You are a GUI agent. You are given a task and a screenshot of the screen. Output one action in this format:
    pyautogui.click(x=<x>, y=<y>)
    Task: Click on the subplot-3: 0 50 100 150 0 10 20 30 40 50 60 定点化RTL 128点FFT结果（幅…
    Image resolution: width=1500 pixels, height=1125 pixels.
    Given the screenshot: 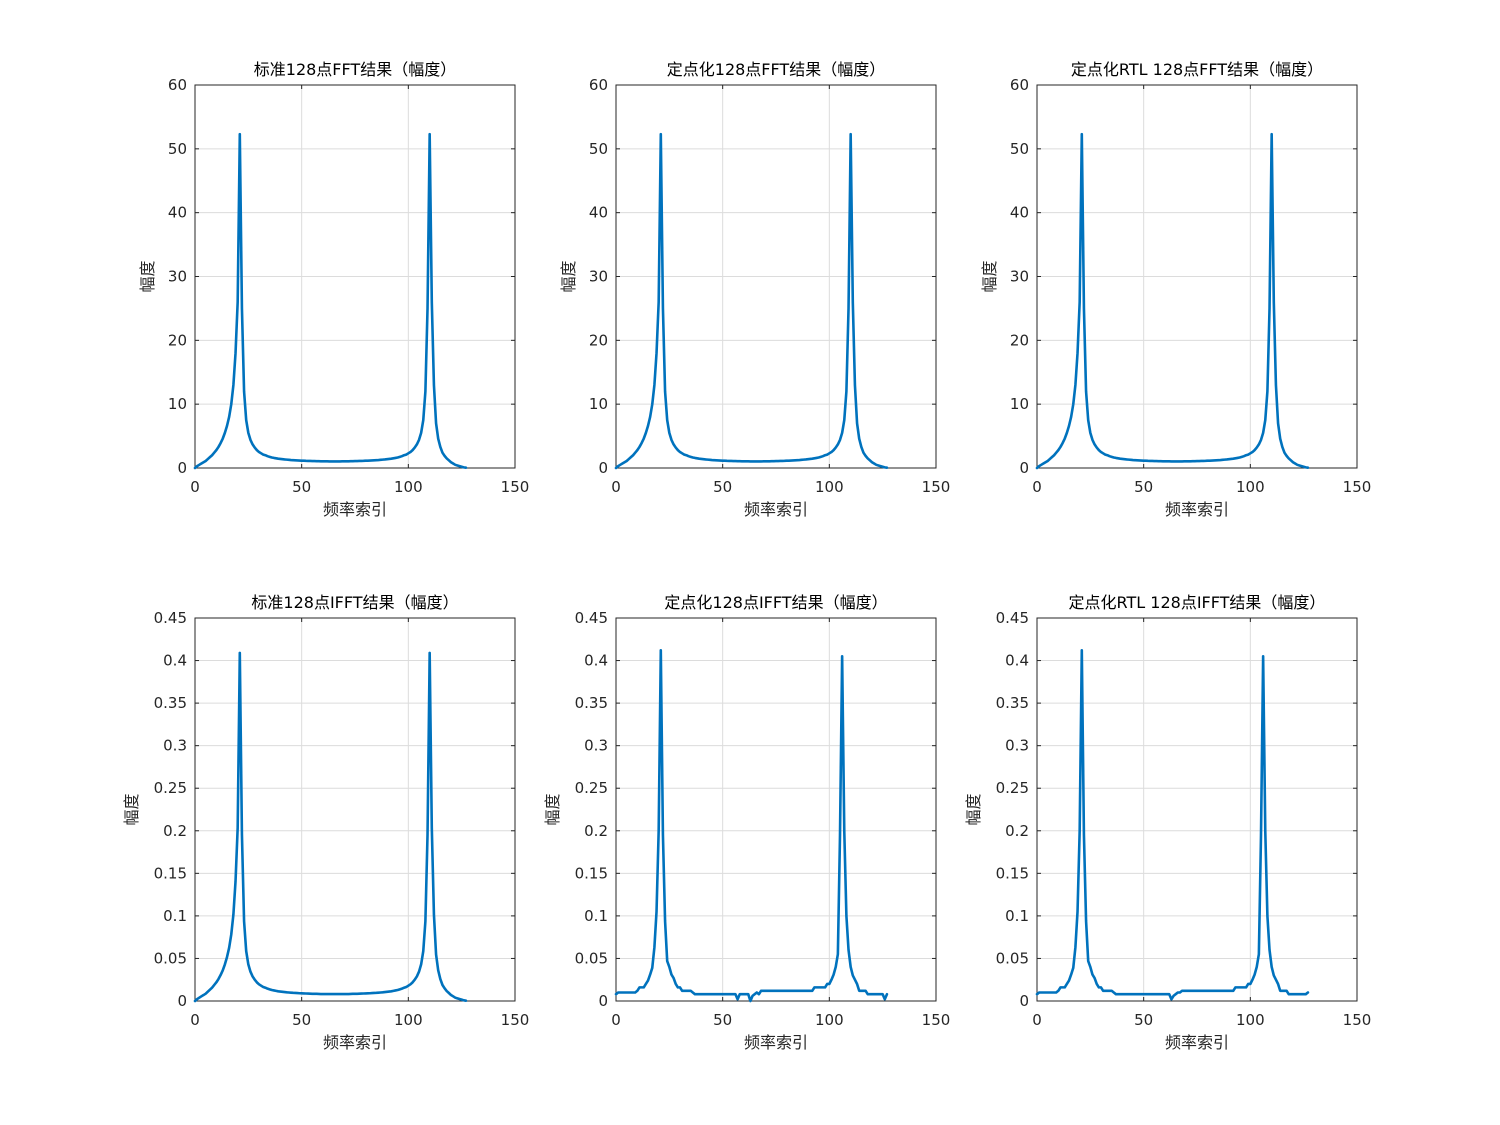 What is the action you would take?
    pyautogui.click(x=1175, y=289)
    